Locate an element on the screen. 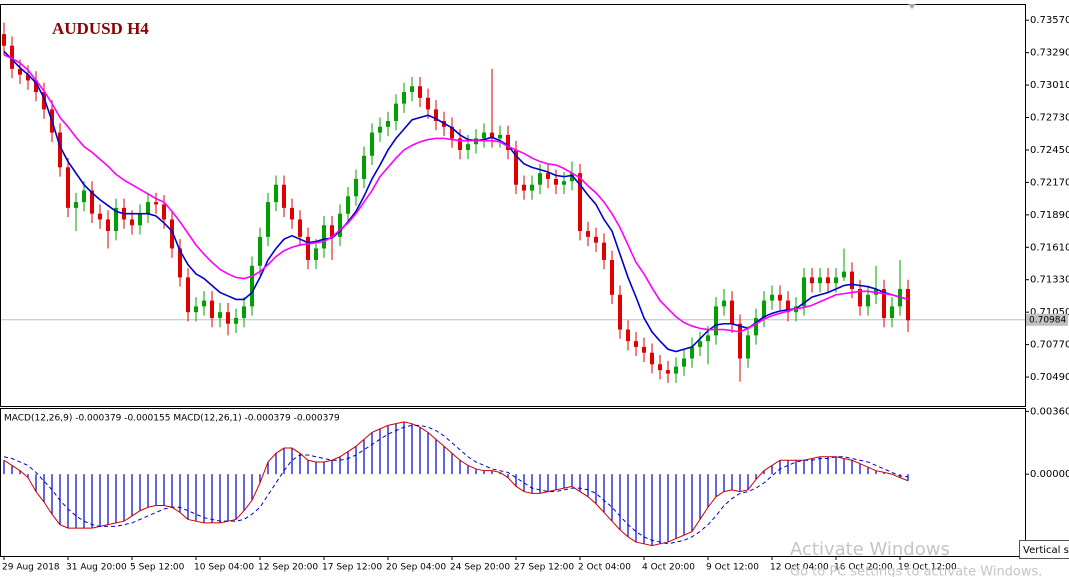 This screenshot has width=1069, height=577. x-tick-label: 10 Sep 04:00 is located at coordinates (224, 568).